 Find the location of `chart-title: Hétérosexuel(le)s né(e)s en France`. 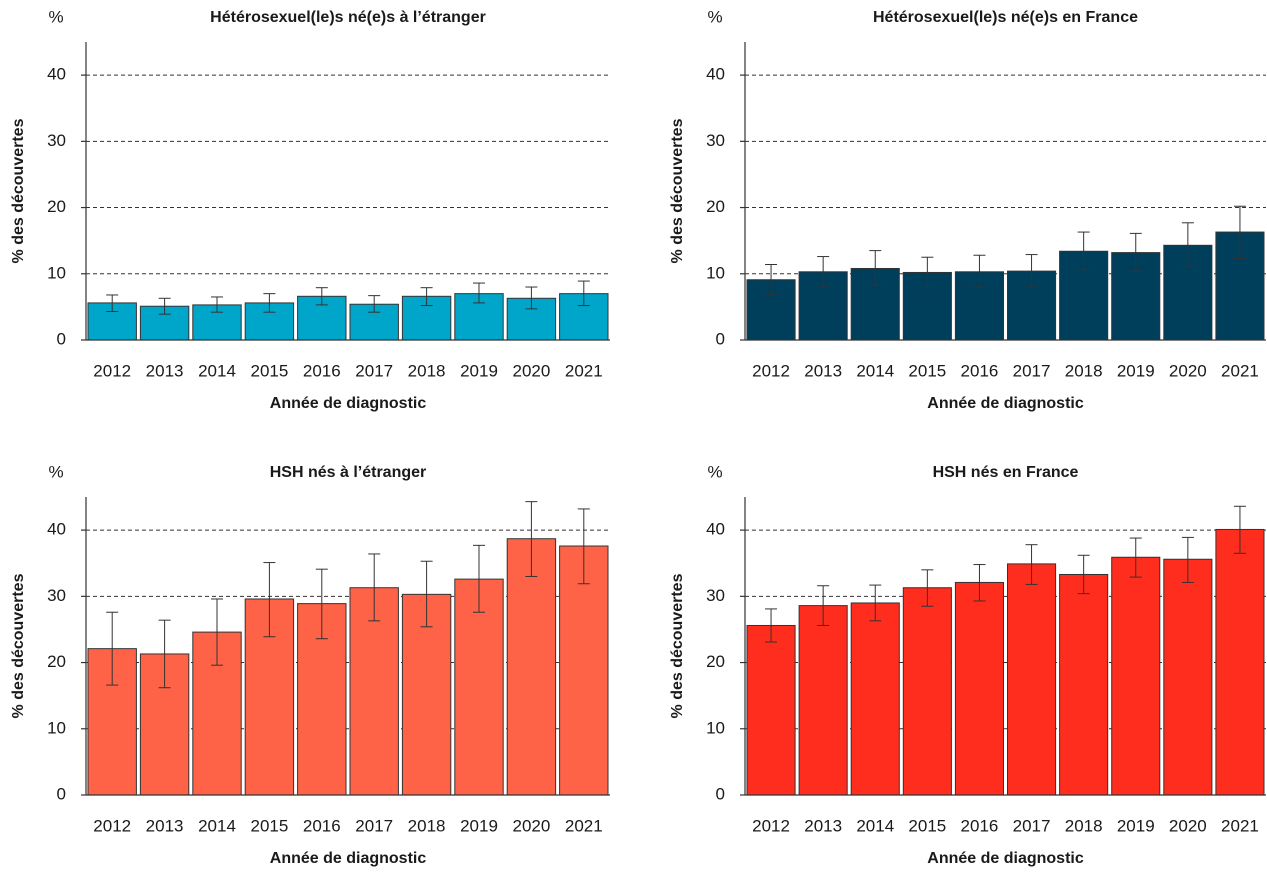

chart-title: Hétérosexuel(le)s né(e)s en France is located at coordinates (1005, 17).